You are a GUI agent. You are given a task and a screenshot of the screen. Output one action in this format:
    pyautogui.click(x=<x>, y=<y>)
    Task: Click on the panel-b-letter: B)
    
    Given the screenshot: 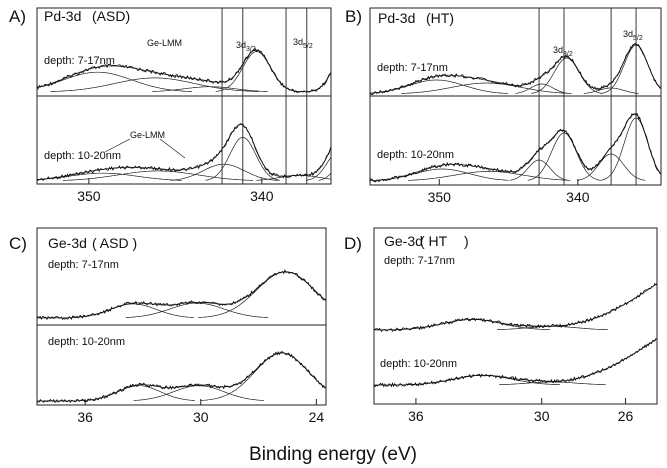 What is the action you would take?
    pyautogui.click(x=353, y=16)
    